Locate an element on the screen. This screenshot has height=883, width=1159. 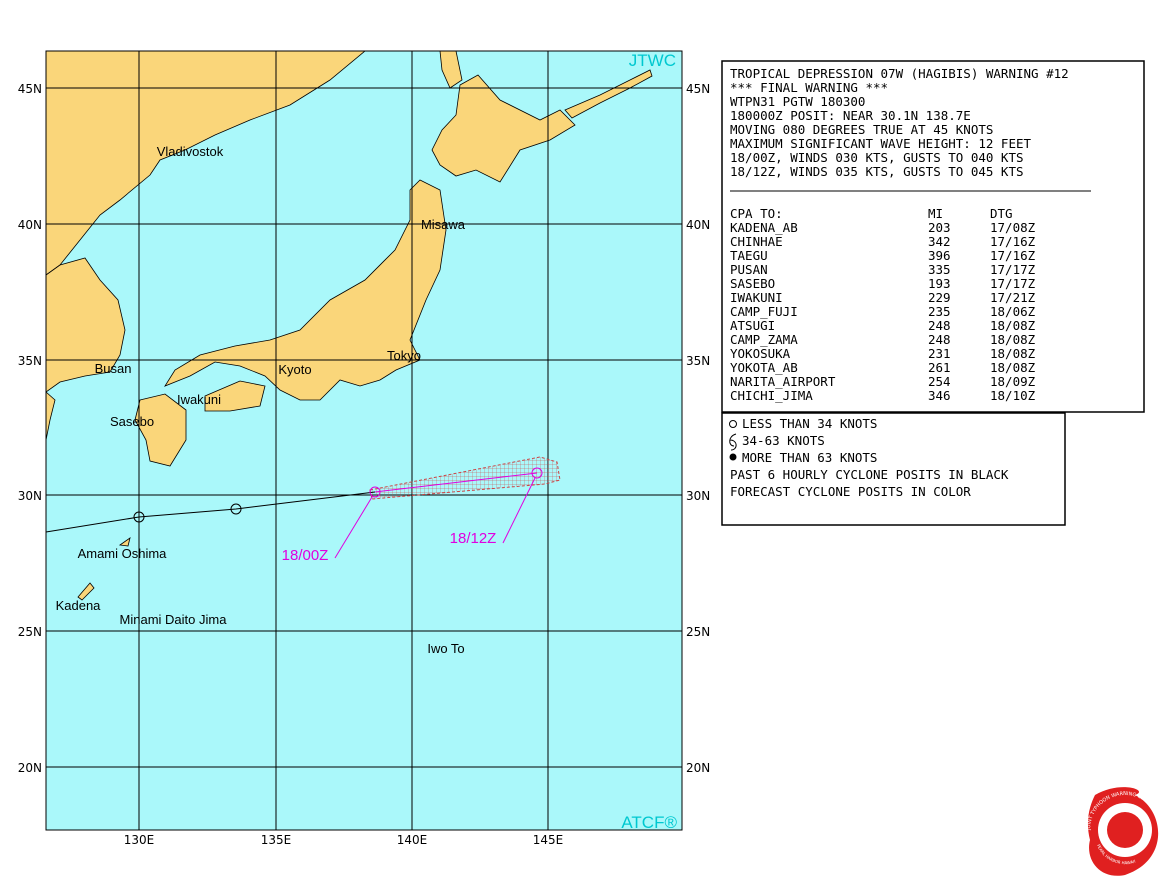
current-posit is located at coordinates (375, 492).